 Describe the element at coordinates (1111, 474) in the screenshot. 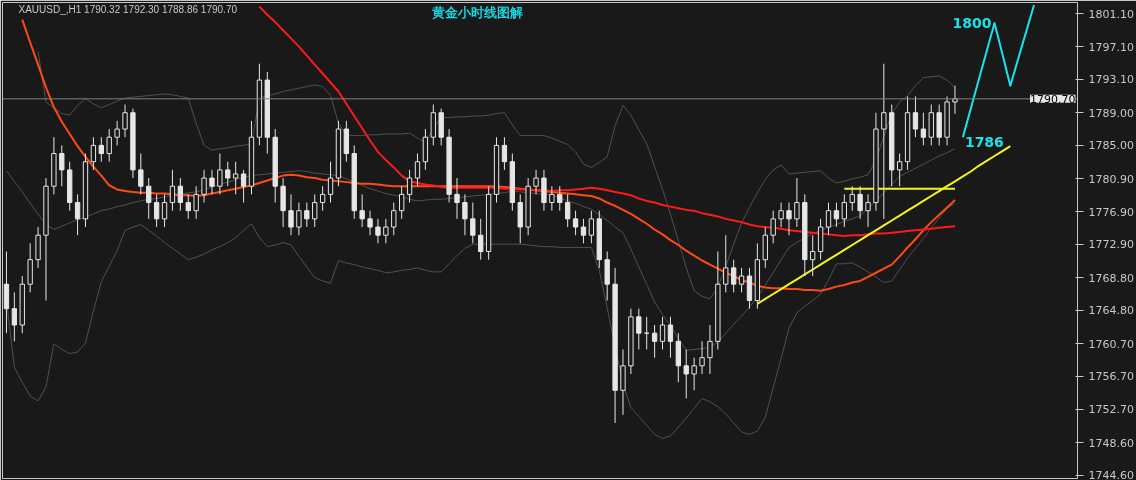

I see `y-tick-label: 1744.60` at that location.